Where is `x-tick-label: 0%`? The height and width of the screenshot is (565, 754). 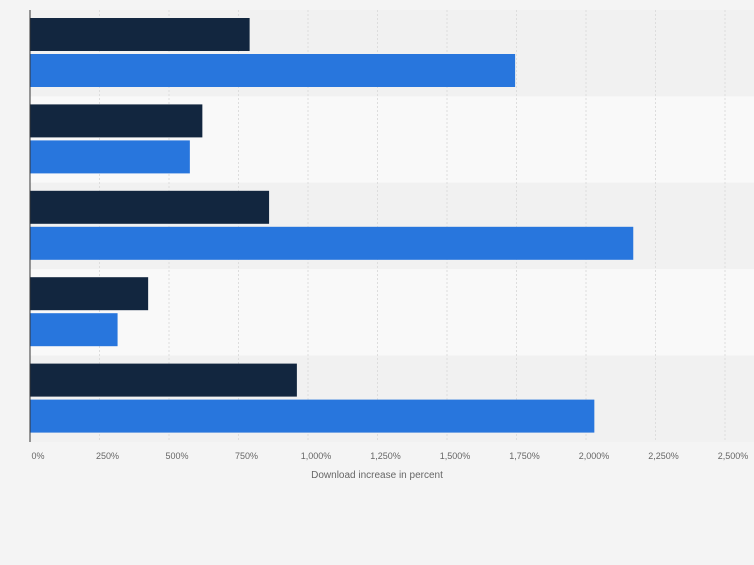
x-tick-label: 0% is located at coordinates (37, 456).